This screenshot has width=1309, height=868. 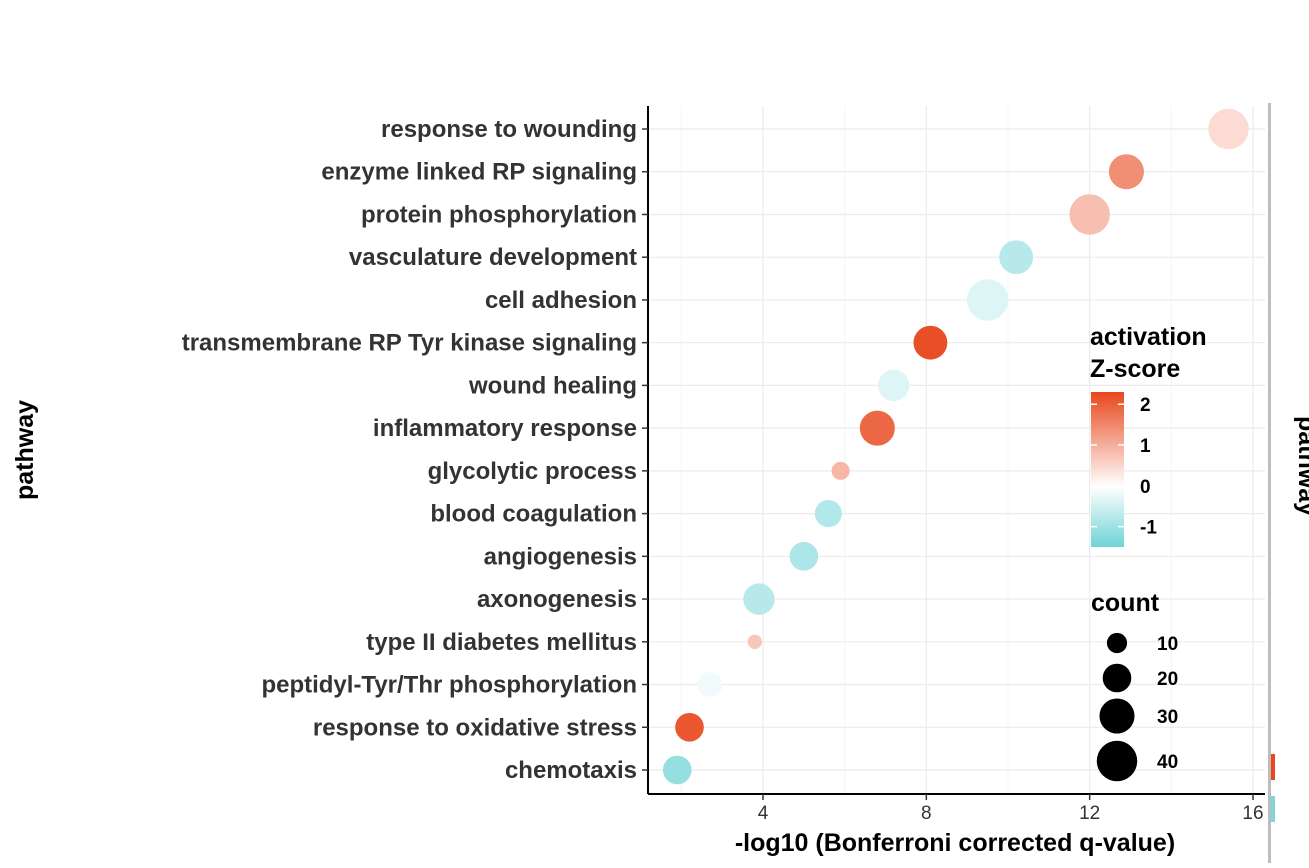 I want to click on y-tick-label: chemotaxis, so click(x=571, y=770).